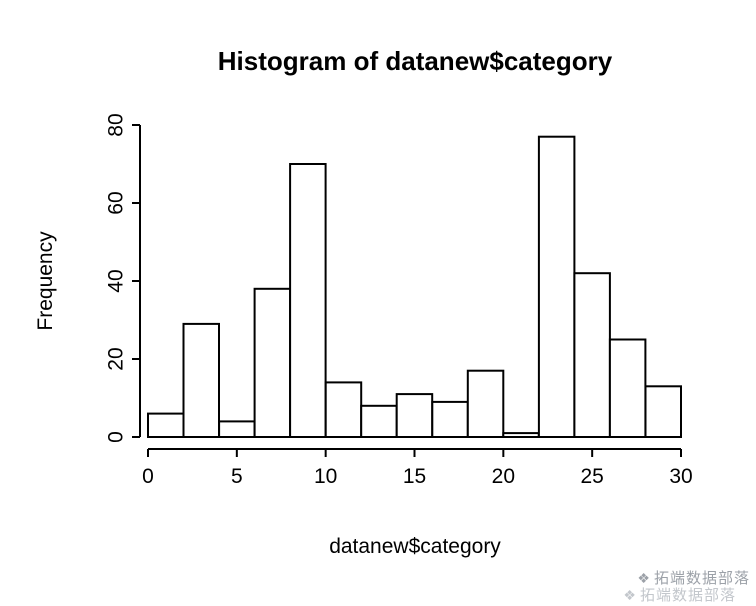 This screenshot has height=606, width=756. Describe the element at coordinates (116, 437) in the screenshot. I see `y-tick-label: 0` at that location.